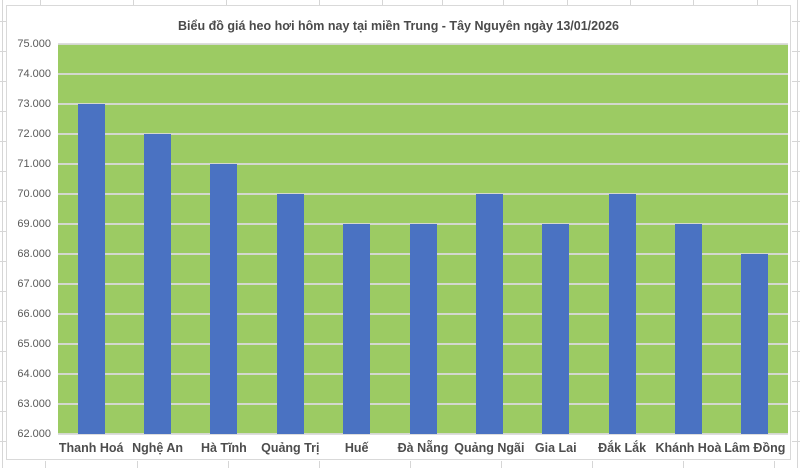  Describe the element at coordinates (223, 448) in the screenshot. I see `x-tick-label: Hà Tĩnh` at that location.